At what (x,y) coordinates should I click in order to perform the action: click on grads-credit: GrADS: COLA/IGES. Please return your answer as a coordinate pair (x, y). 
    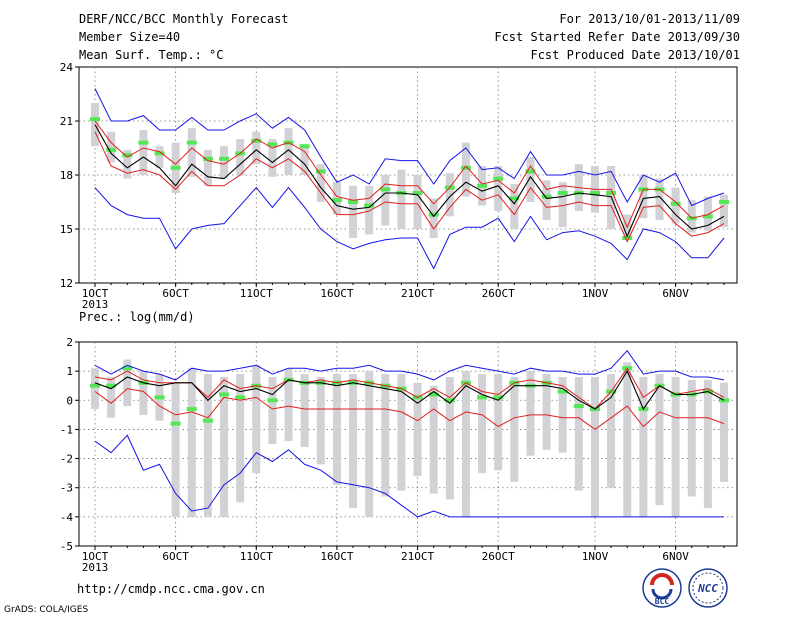
    Looking at the image, I should click on (46, 610).